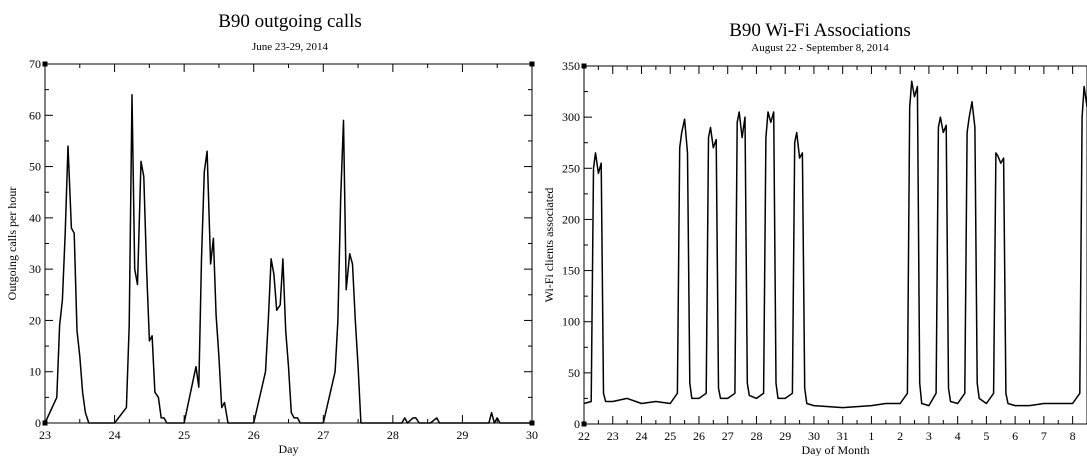 Image resolution: width=1087 pixels, height=456 pixels. I want to click on y-tick-label: 70, so click(35, 64).